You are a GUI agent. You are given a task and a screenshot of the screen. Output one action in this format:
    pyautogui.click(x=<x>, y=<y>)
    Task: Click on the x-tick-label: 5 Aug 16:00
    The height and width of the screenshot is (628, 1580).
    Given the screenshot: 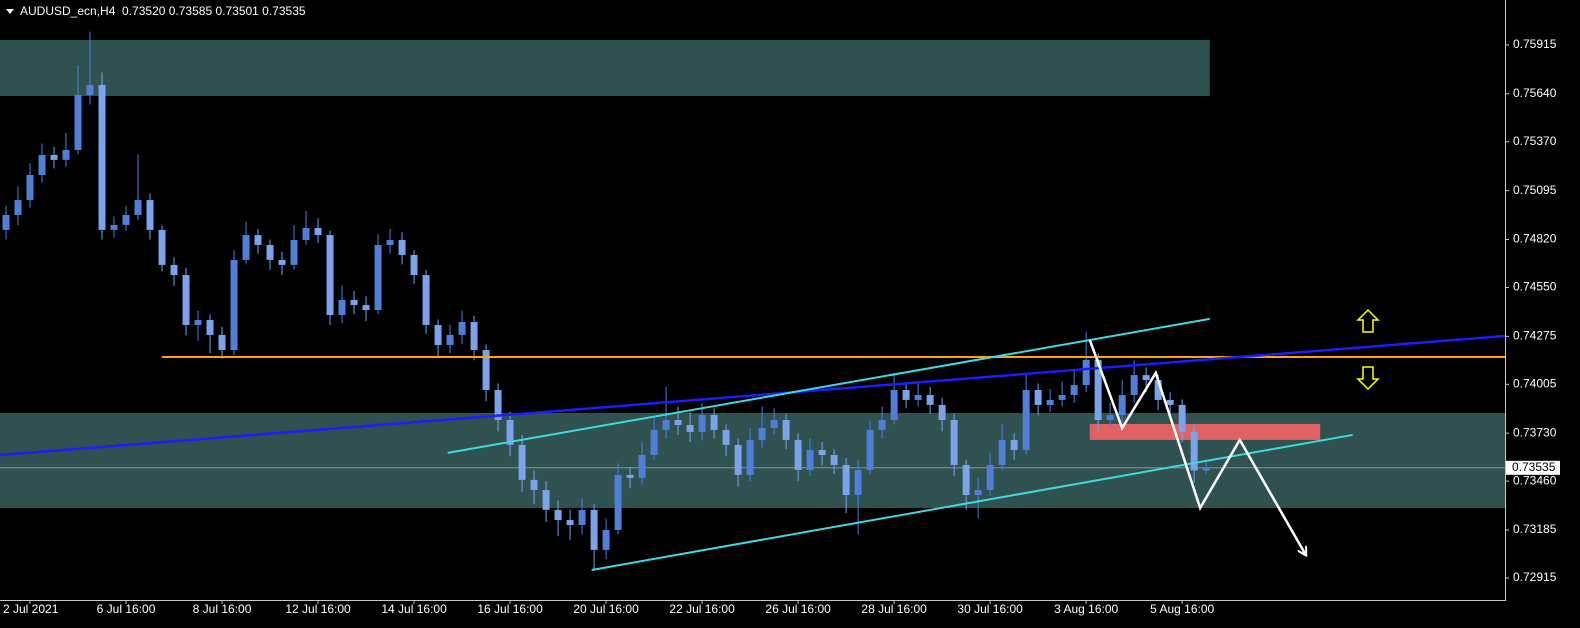 What is the action you would take?
    pyautogui.click(x=1182, y=609)
    